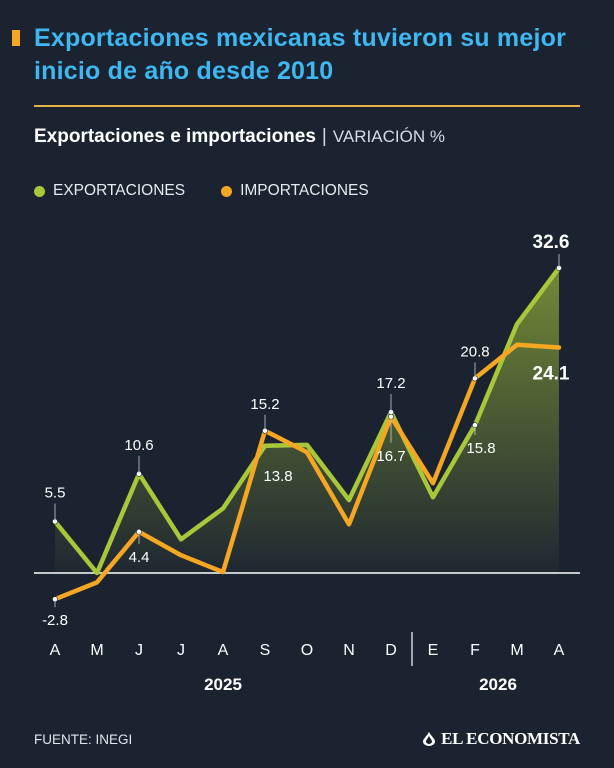 This screenshot has height=768, width=614. I want to click on legend-label-importaciones: IMPORTACIONES, so click(304, 190).